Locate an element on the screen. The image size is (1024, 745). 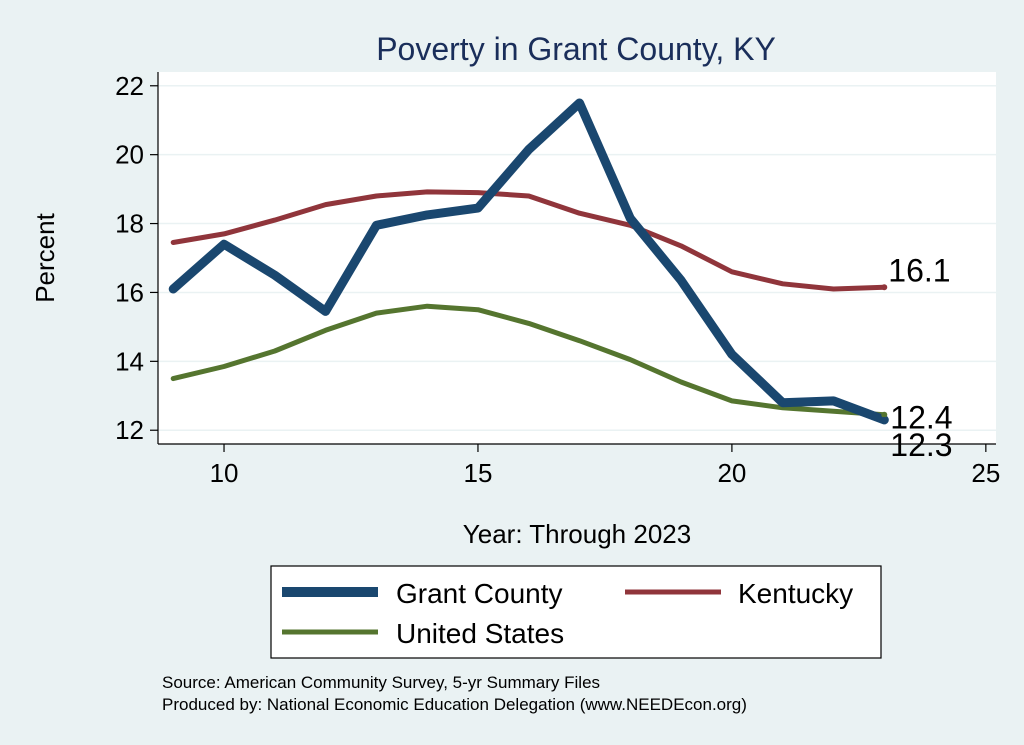
legend-label-grant-county: Grant County is located at coordinates (479, 593).